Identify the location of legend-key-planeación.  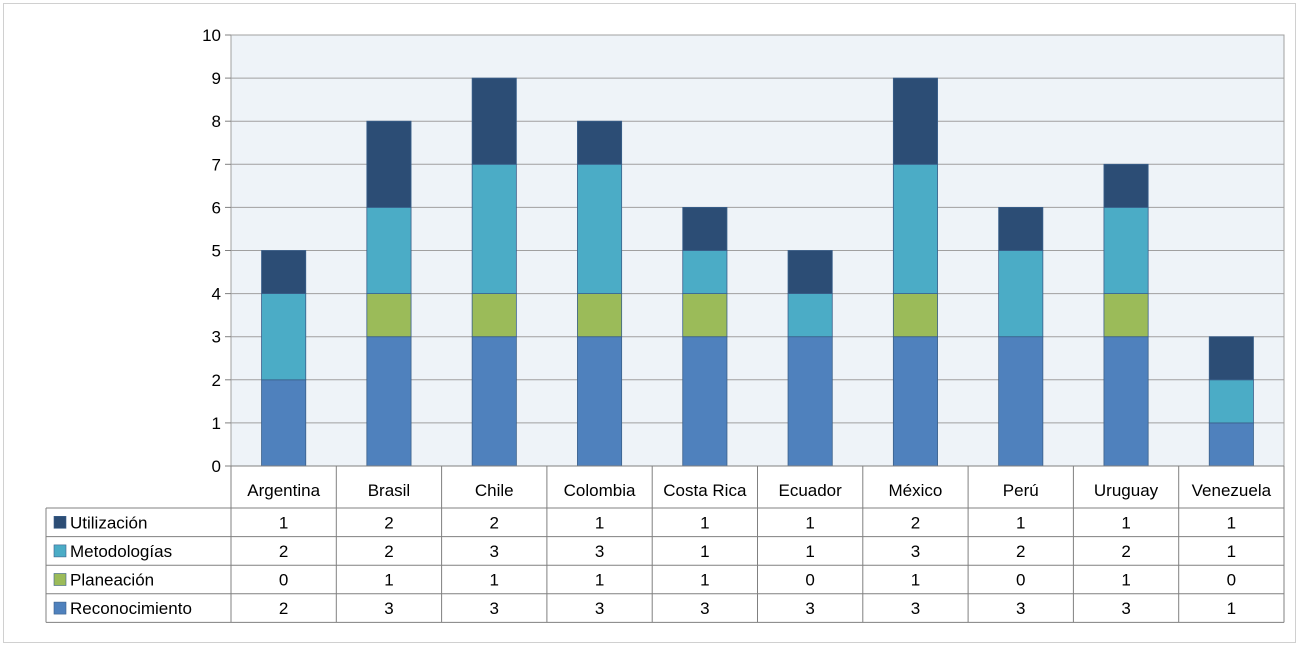
(60, 579).